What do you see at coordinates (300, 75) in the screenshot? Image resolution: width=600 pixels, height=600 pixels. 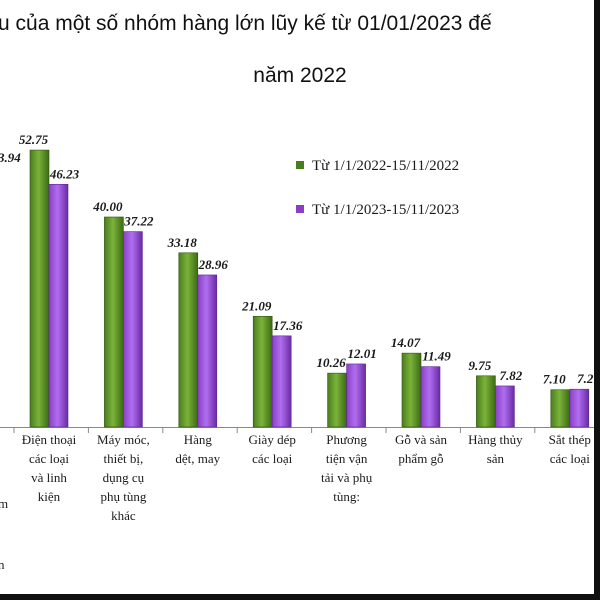 I see `chart-title-line-2: năm 2022` at bounding box center [300, 75].